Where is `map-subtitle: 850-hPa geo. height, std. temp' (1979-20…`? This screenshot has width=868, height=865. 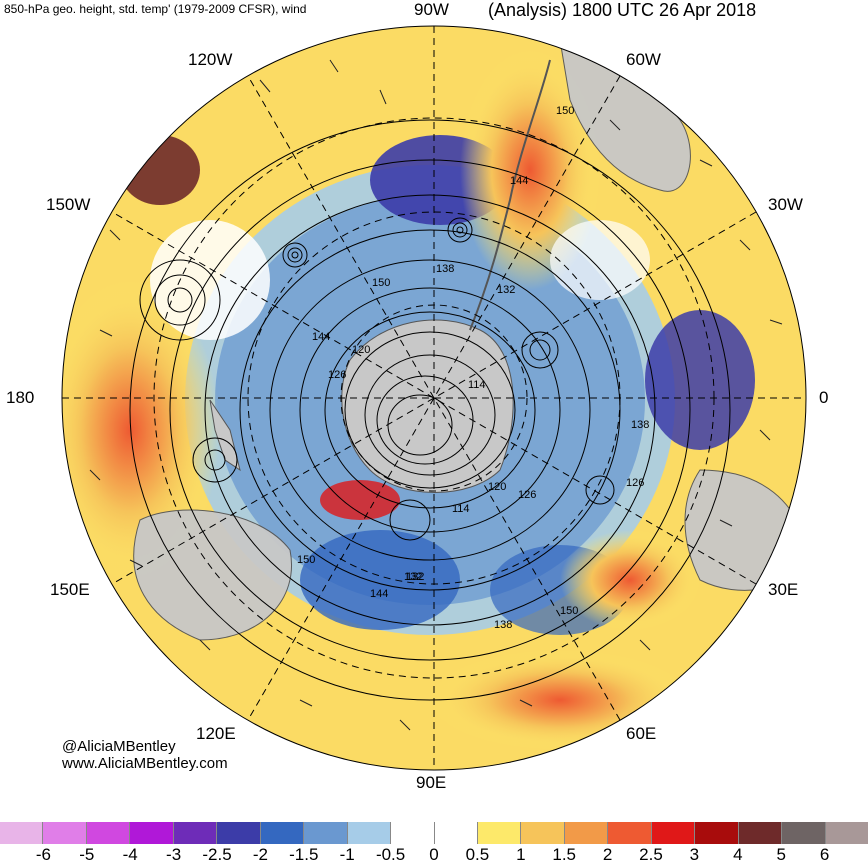
map-subtitle: 850-hPa geo. height, std. temp' (1979-20… is located at coordinates (155, 9).